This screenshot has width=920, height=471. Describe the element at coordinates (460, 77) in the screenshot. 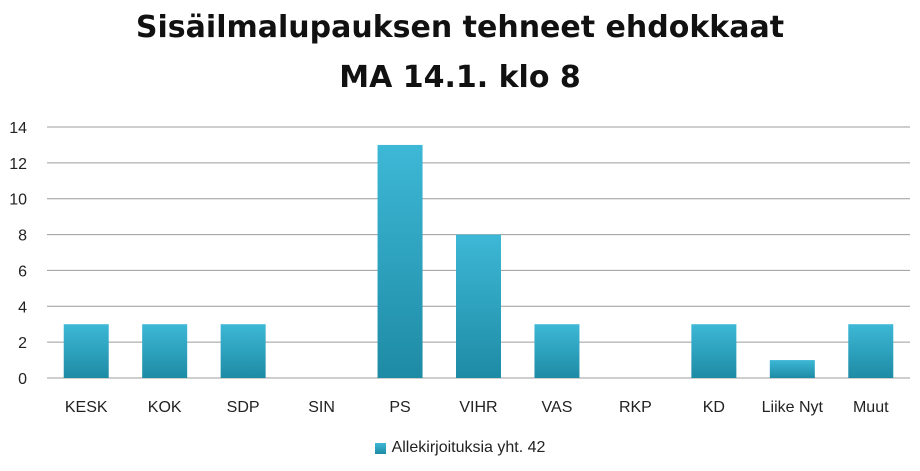

I see `chart-subtitle: MA 14.1. klo 8` at that location.